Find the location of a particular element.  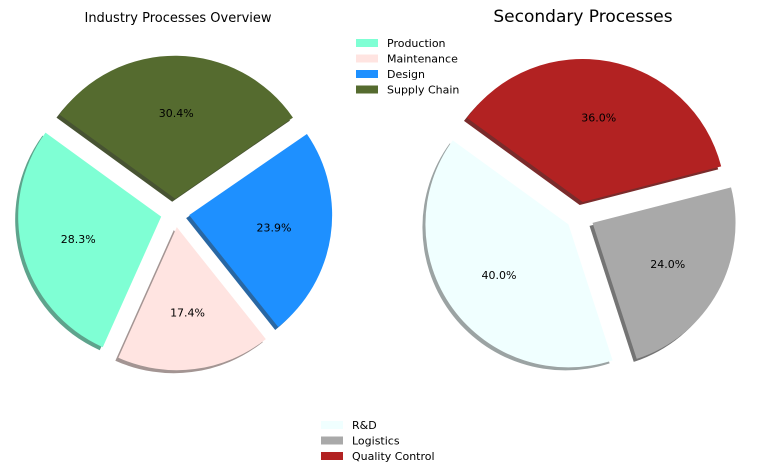

slice-percent-label: 17.4% is located at coordinates (187, 312).